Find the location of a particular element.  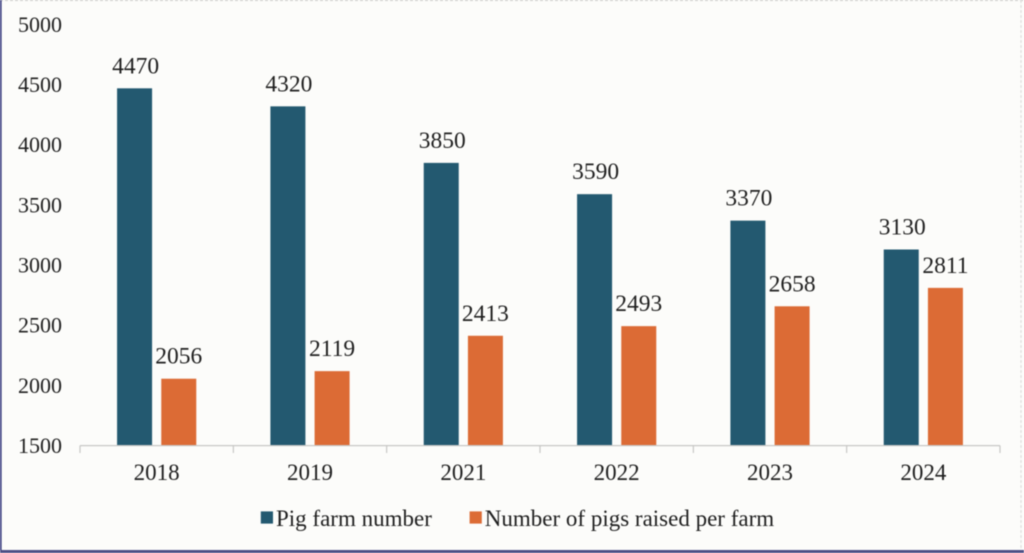

svg-text: 3500 is located at coordinates (40, 204).